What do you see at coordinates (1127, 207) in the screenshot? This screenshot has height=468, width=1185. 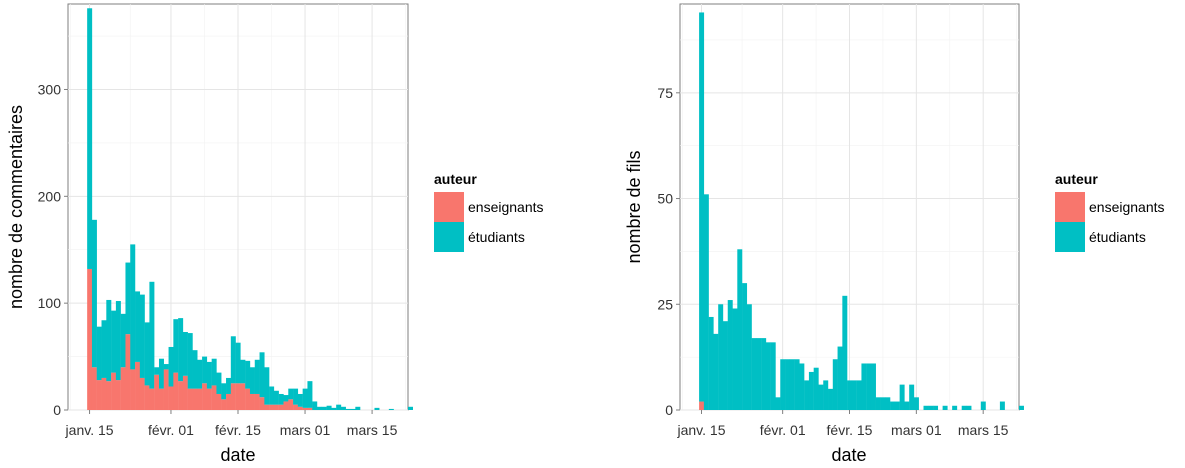 I see `legend-label-enseignants-threads: enseignants` at bounding box center [1127, 207].